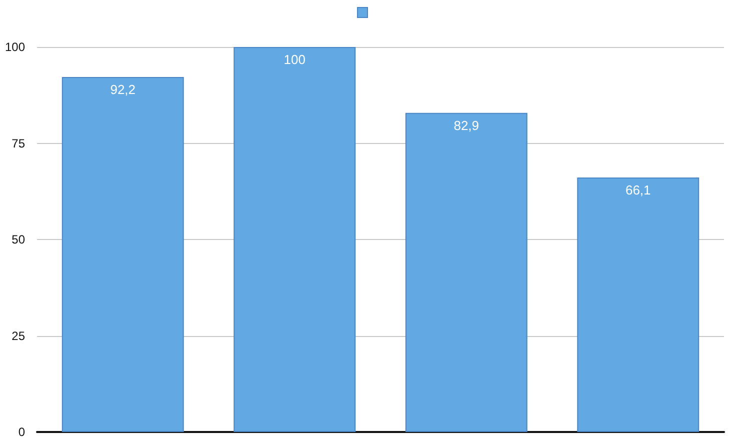  I want to click on y-tick-label: 75, so click(19, 143).